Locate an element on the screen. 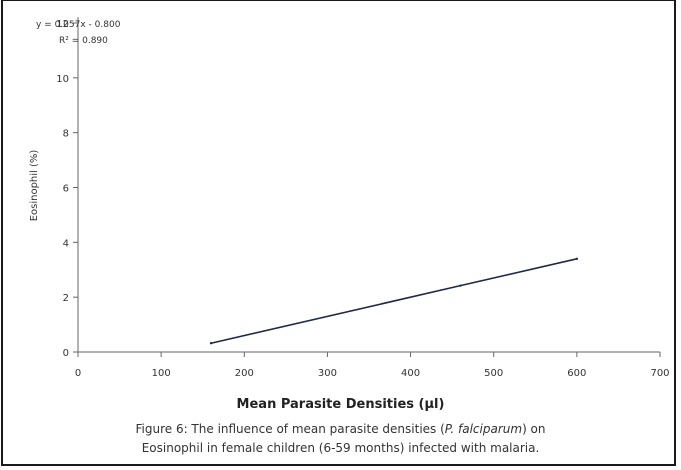  y-tick-label: 8 is located at coordinates (66, 134).